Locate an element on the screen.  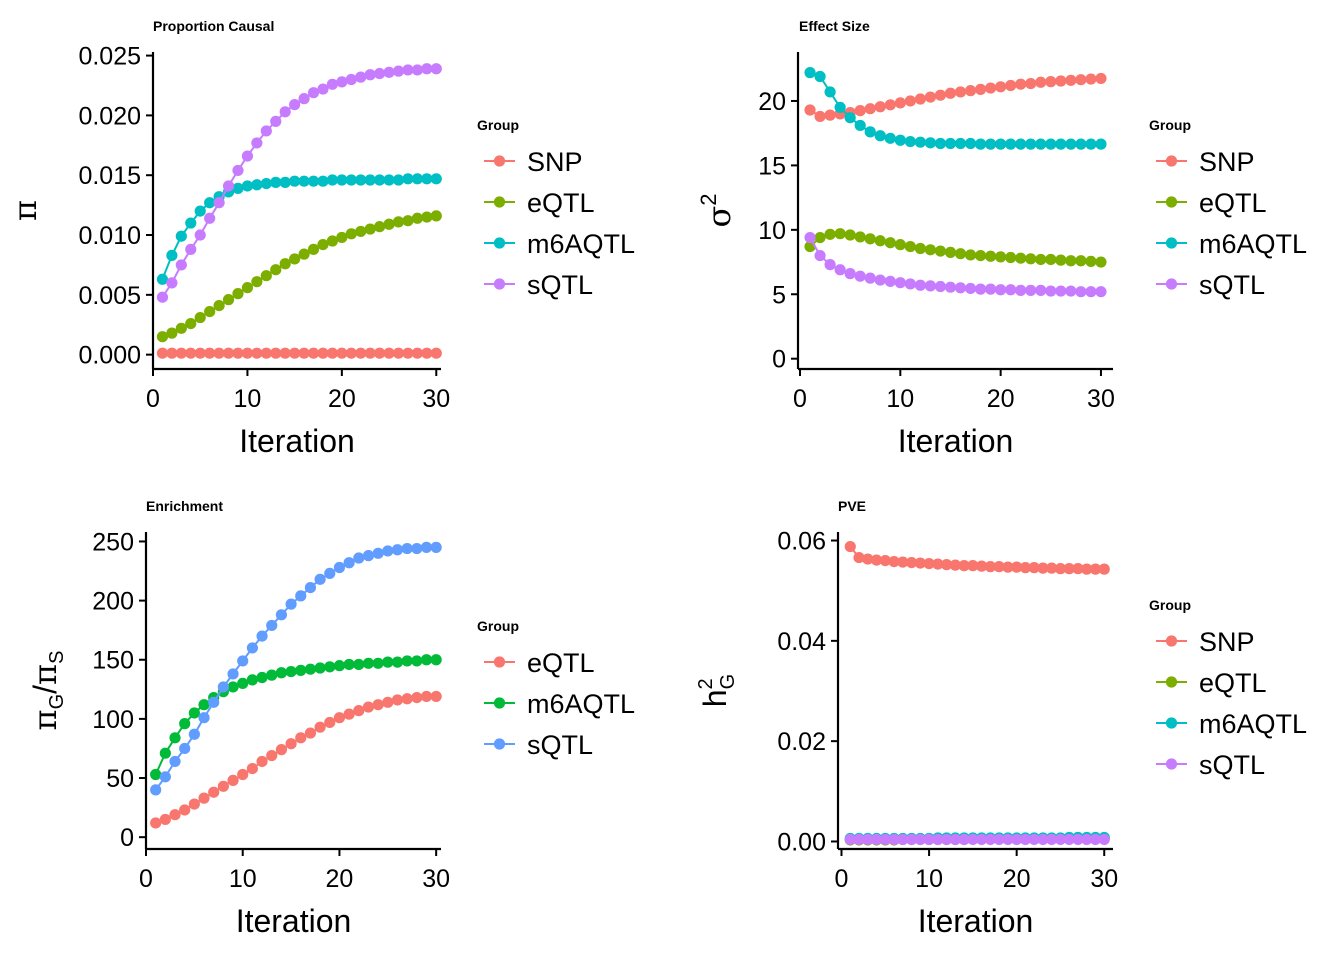
y-tick-label: 0.04 is located at coordinates (801, 642).